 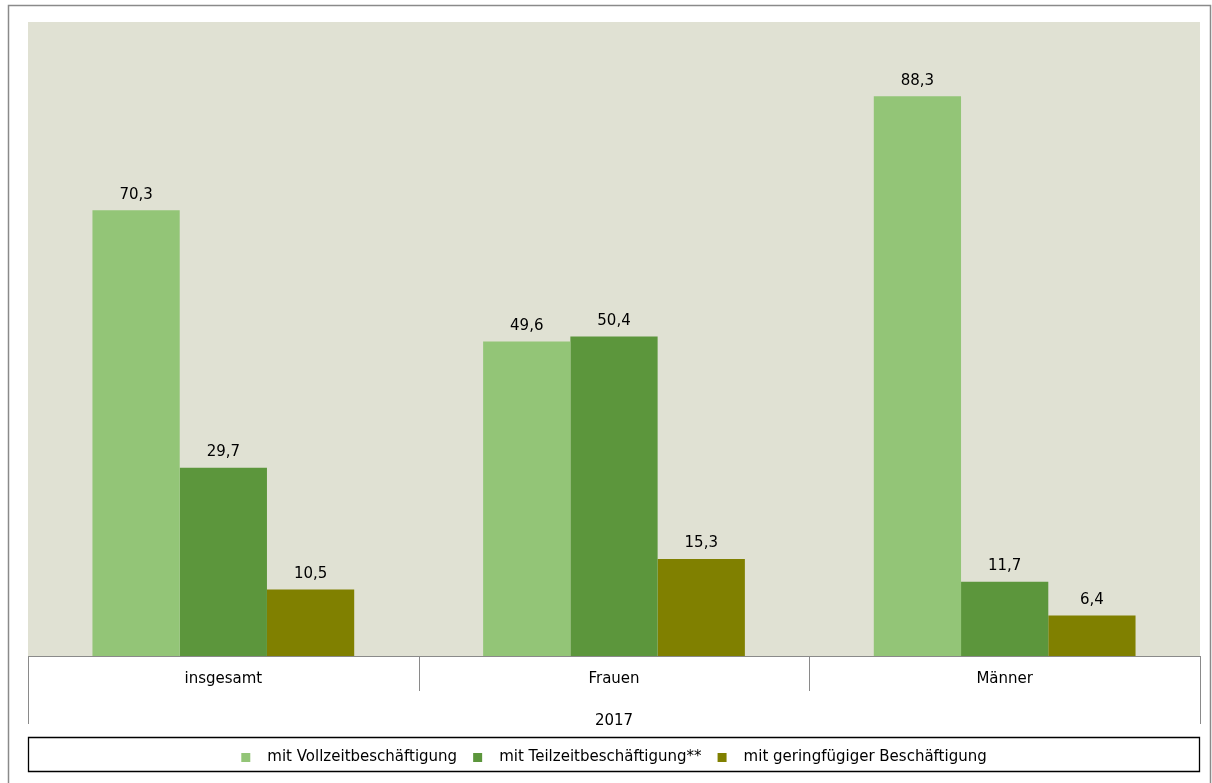 What do you see at coordinates (614, 677) in the screenshot?
I see `x-tick-label: Frauen` at bounding box center [614, 677].